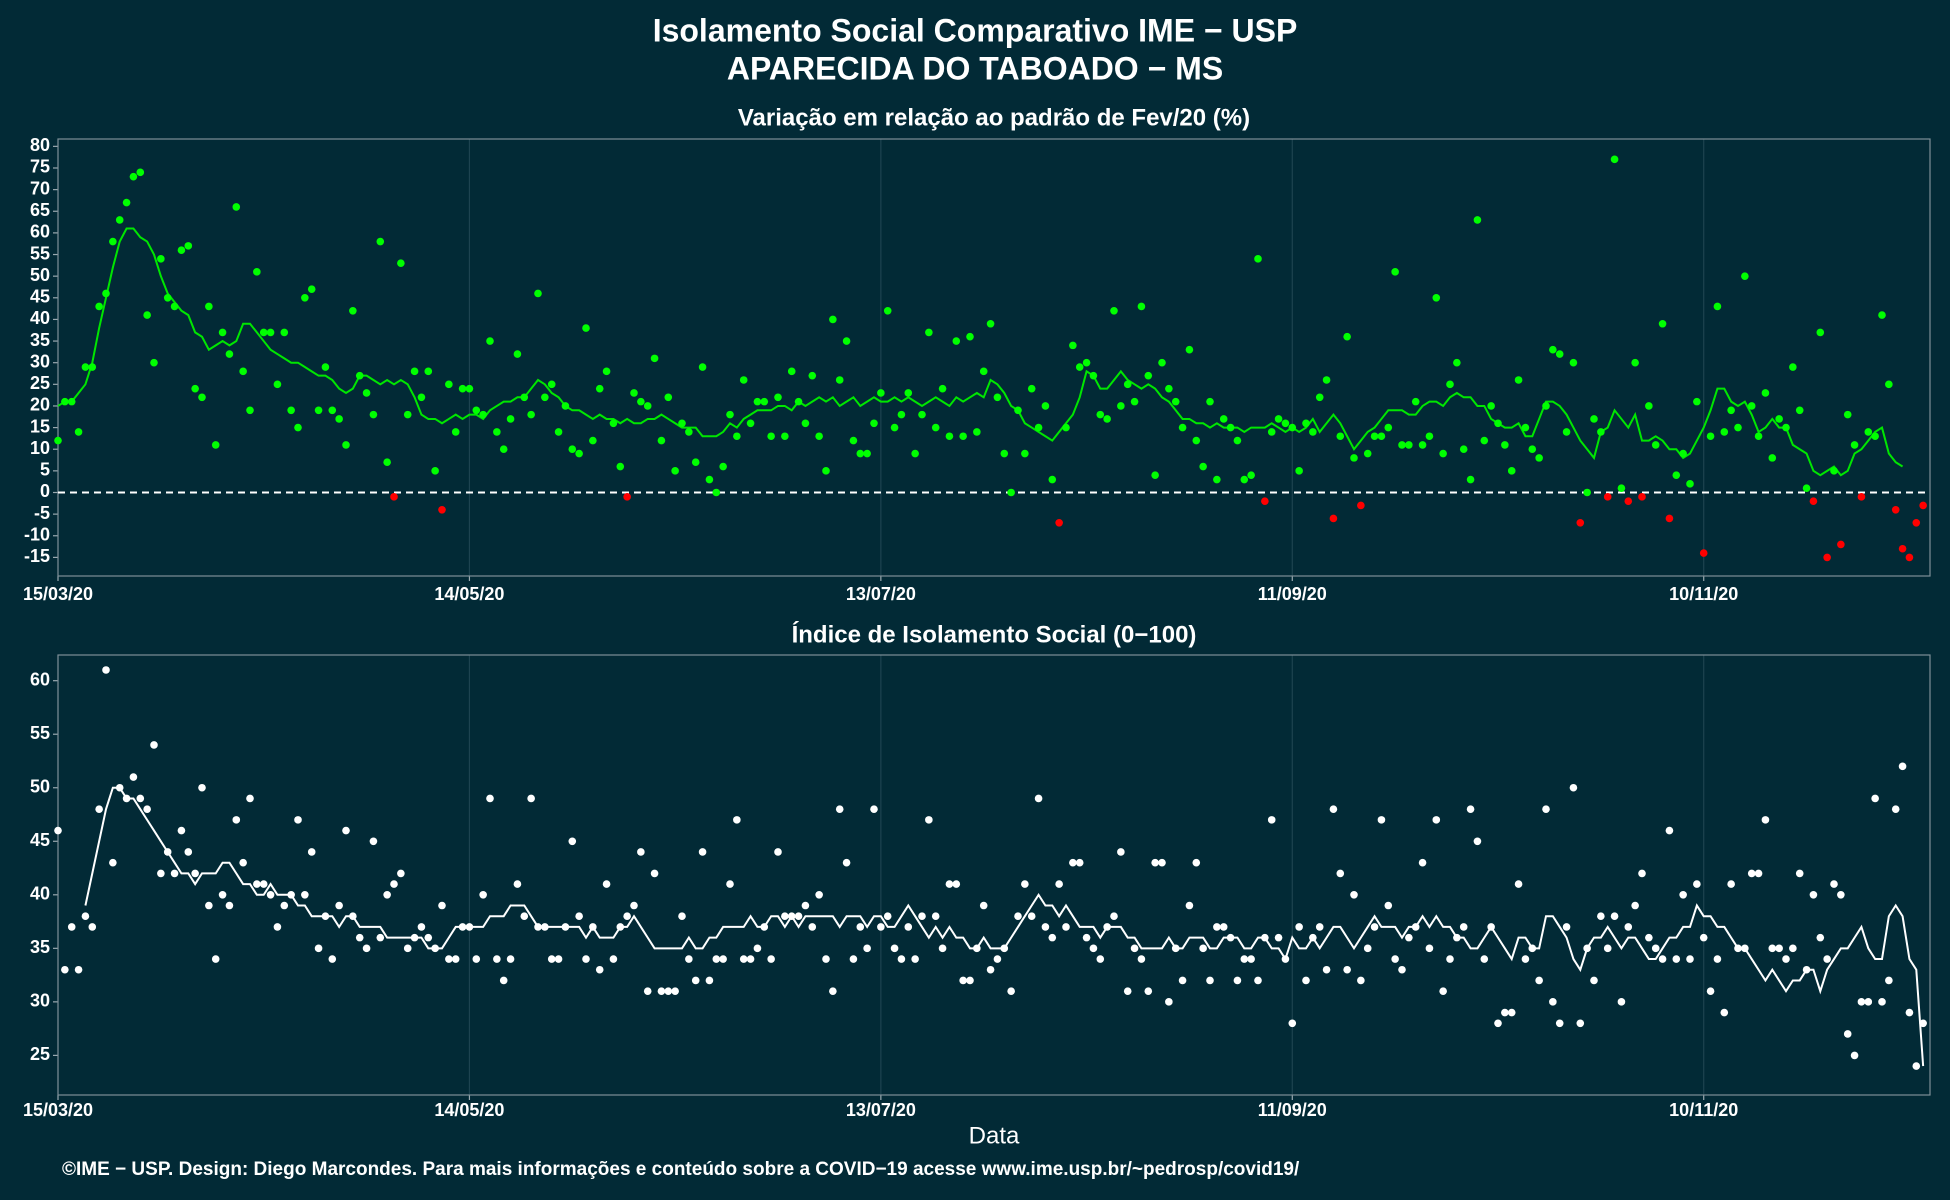 The width and height of the screenshot is (1950, 1200). Describe the element at coordinates (45, 470) in the screenshot. I see `y-tick-label: 5` at that location.